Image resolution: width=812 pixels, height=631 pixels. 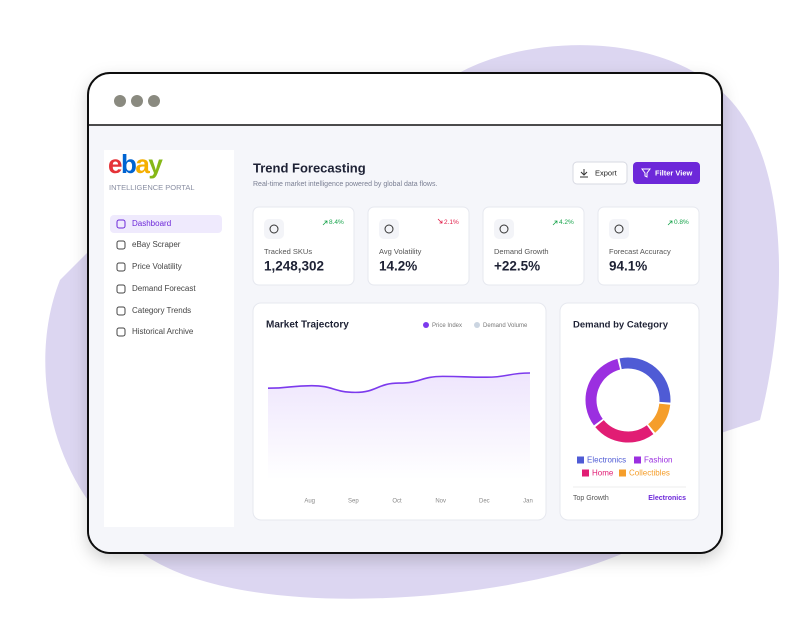 I want to click on legend-label: Fashion, so click(x=658, y=460).